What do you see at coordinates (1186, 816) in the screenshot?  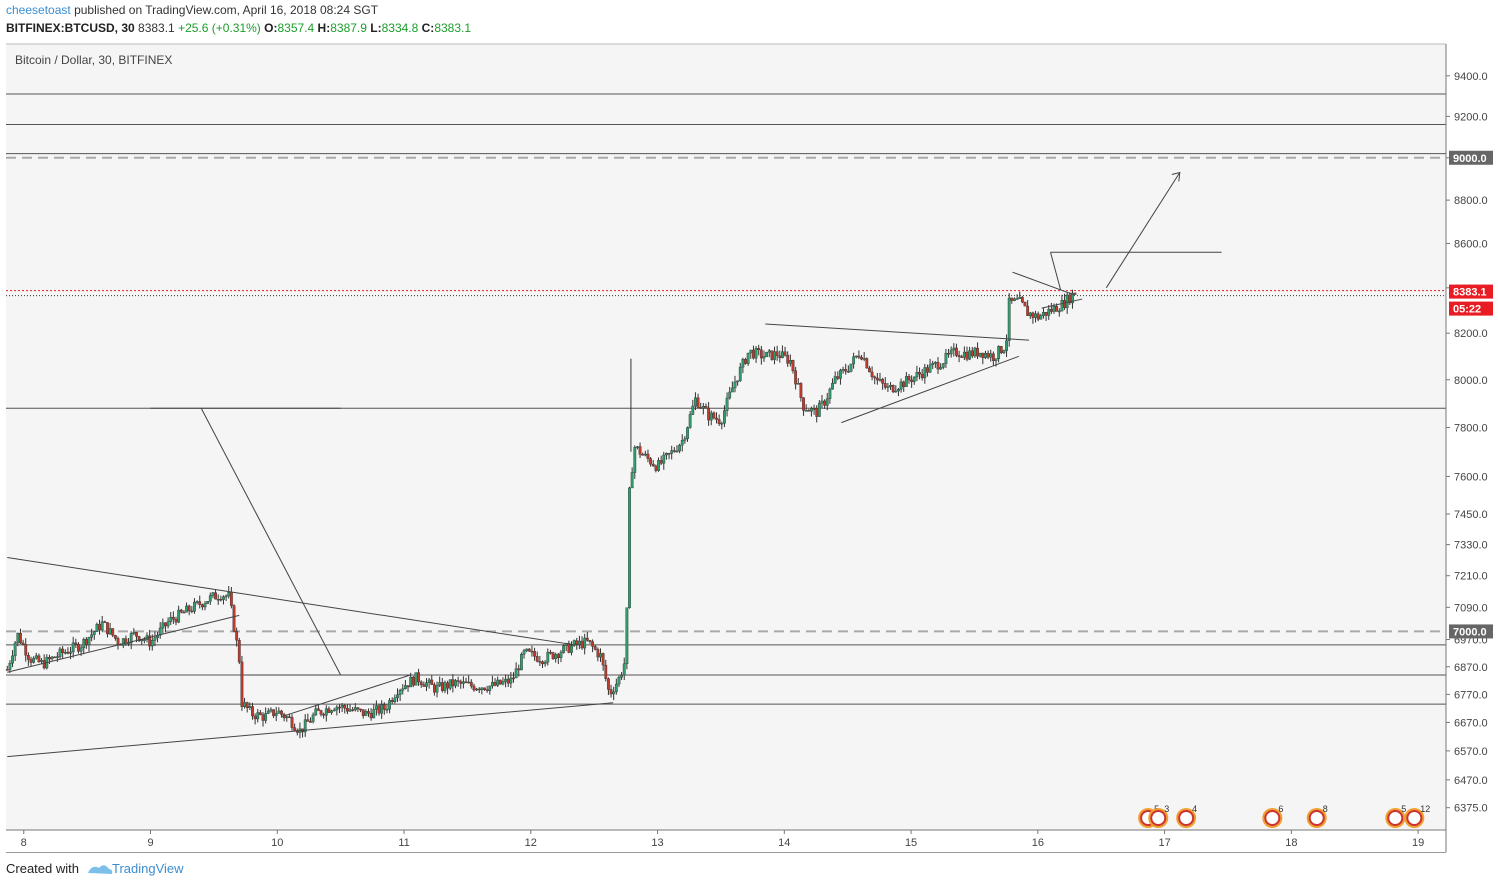 I see `event-flag-icon: 4` at bounding box center [1186, 816].